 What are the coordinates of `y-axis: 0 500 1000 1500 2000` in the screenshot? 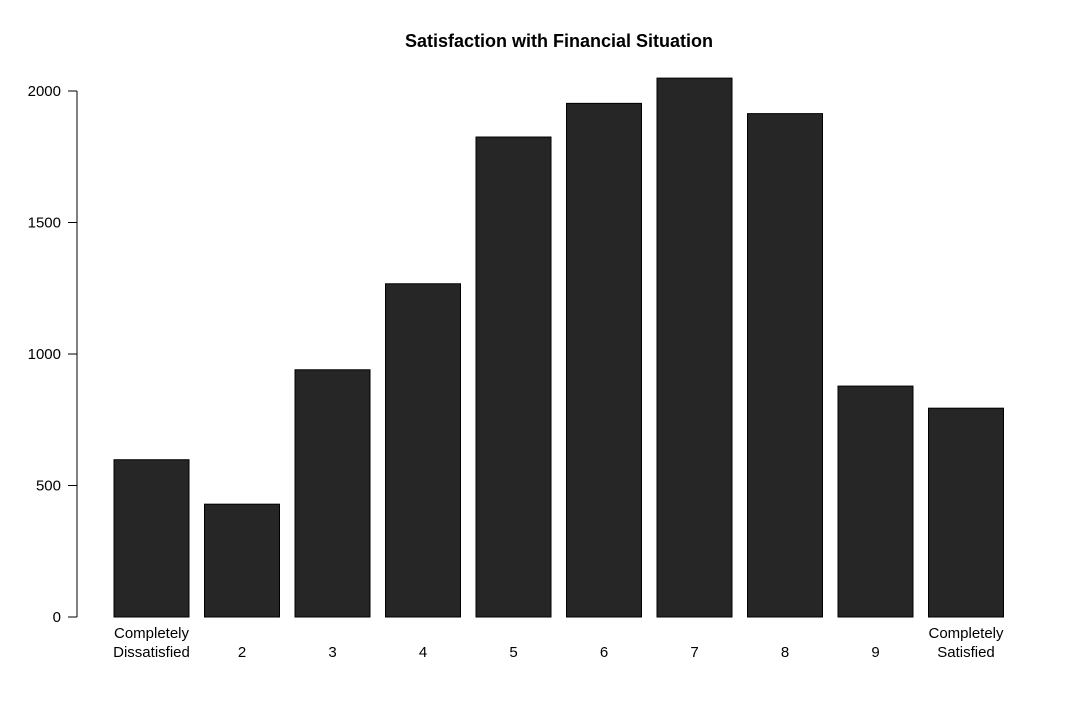 It's located at (53, 354).